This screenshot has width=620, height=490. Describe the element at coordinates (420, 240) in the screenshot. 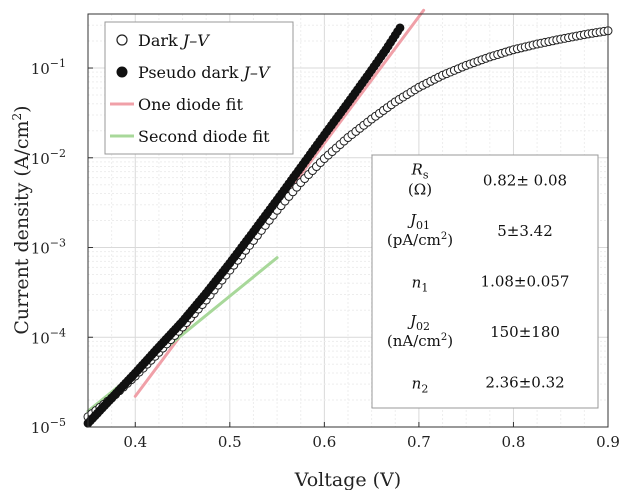

I see `table-param-unit: (pA/cm2)` at that location.